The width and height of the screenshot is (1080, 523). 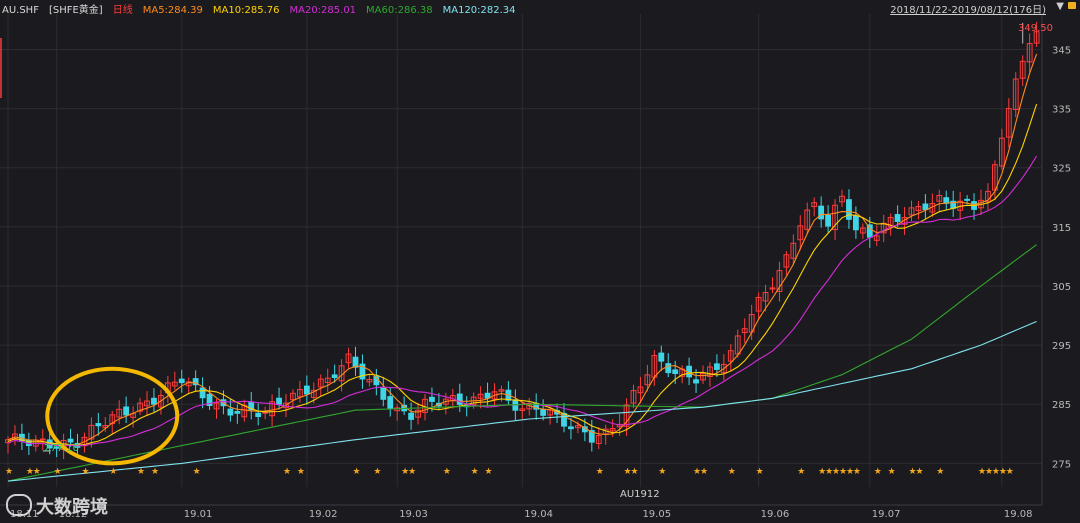 What do you see at coordinates (72, 507) in the screenshot?
I see `watermark-text: 大数跨境` at bounding box center [72, 507].